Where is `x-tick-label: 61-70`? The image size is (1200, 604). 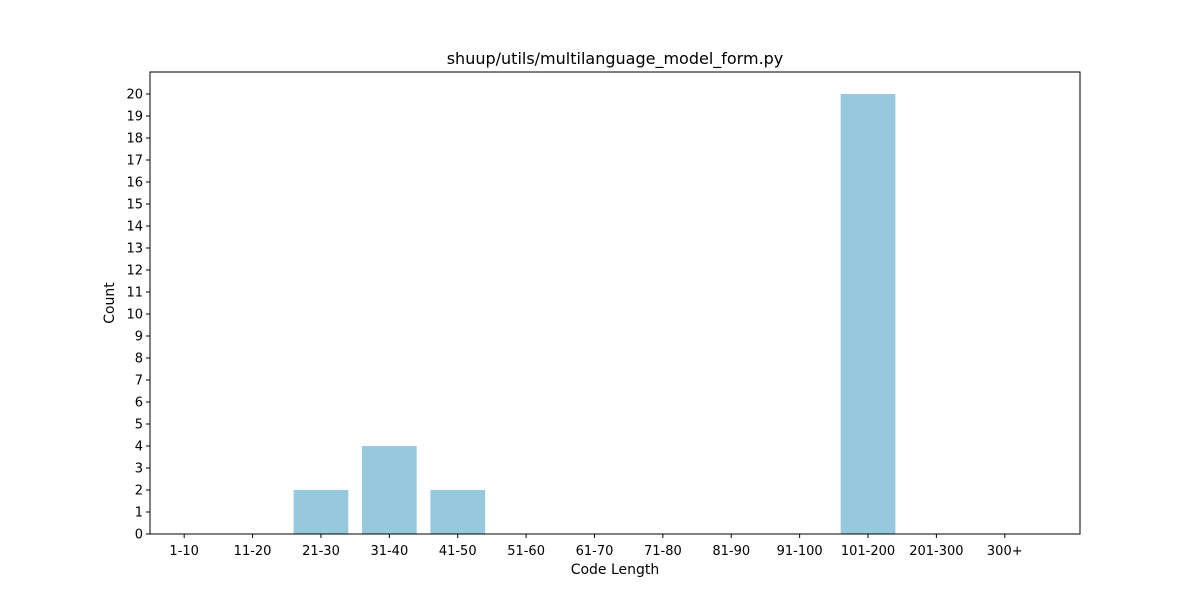
x-tick-label: 61-70 is located at coordinates (595, 551).